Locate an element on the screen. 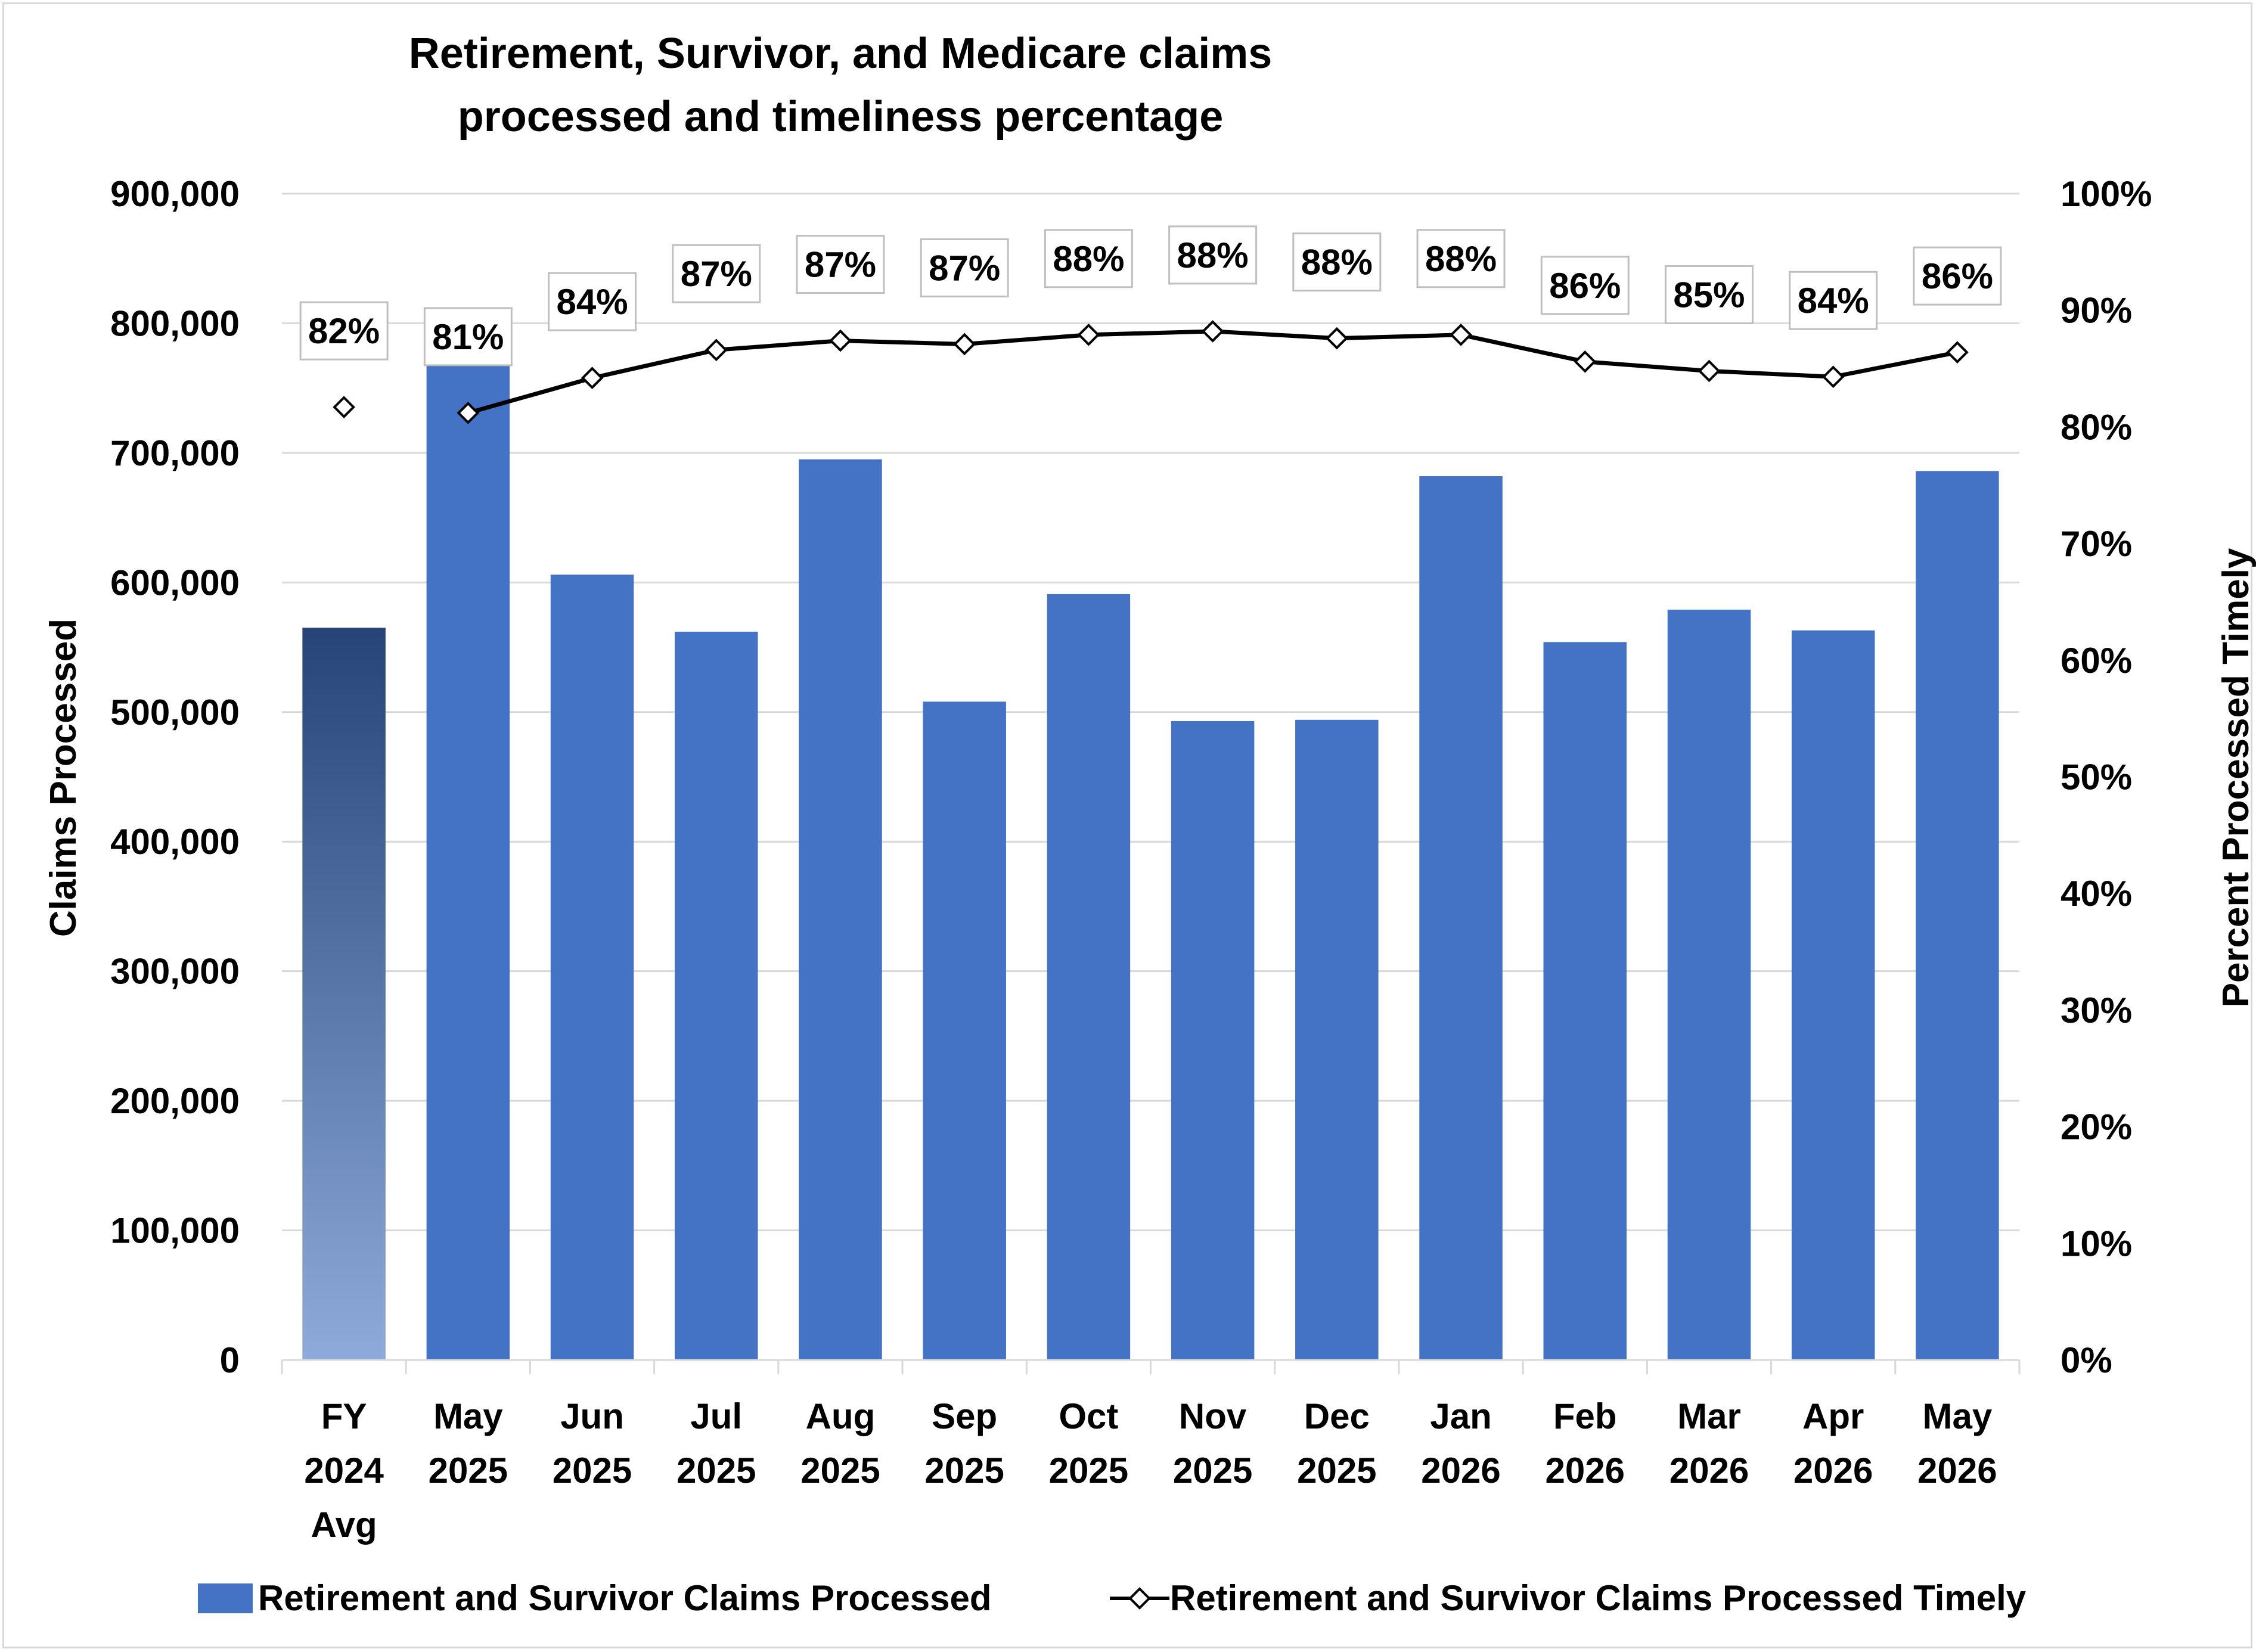 The width and height of the screenshot is (2256, 1652). legend-swatch-bar is located at coordinates (225, 1598).